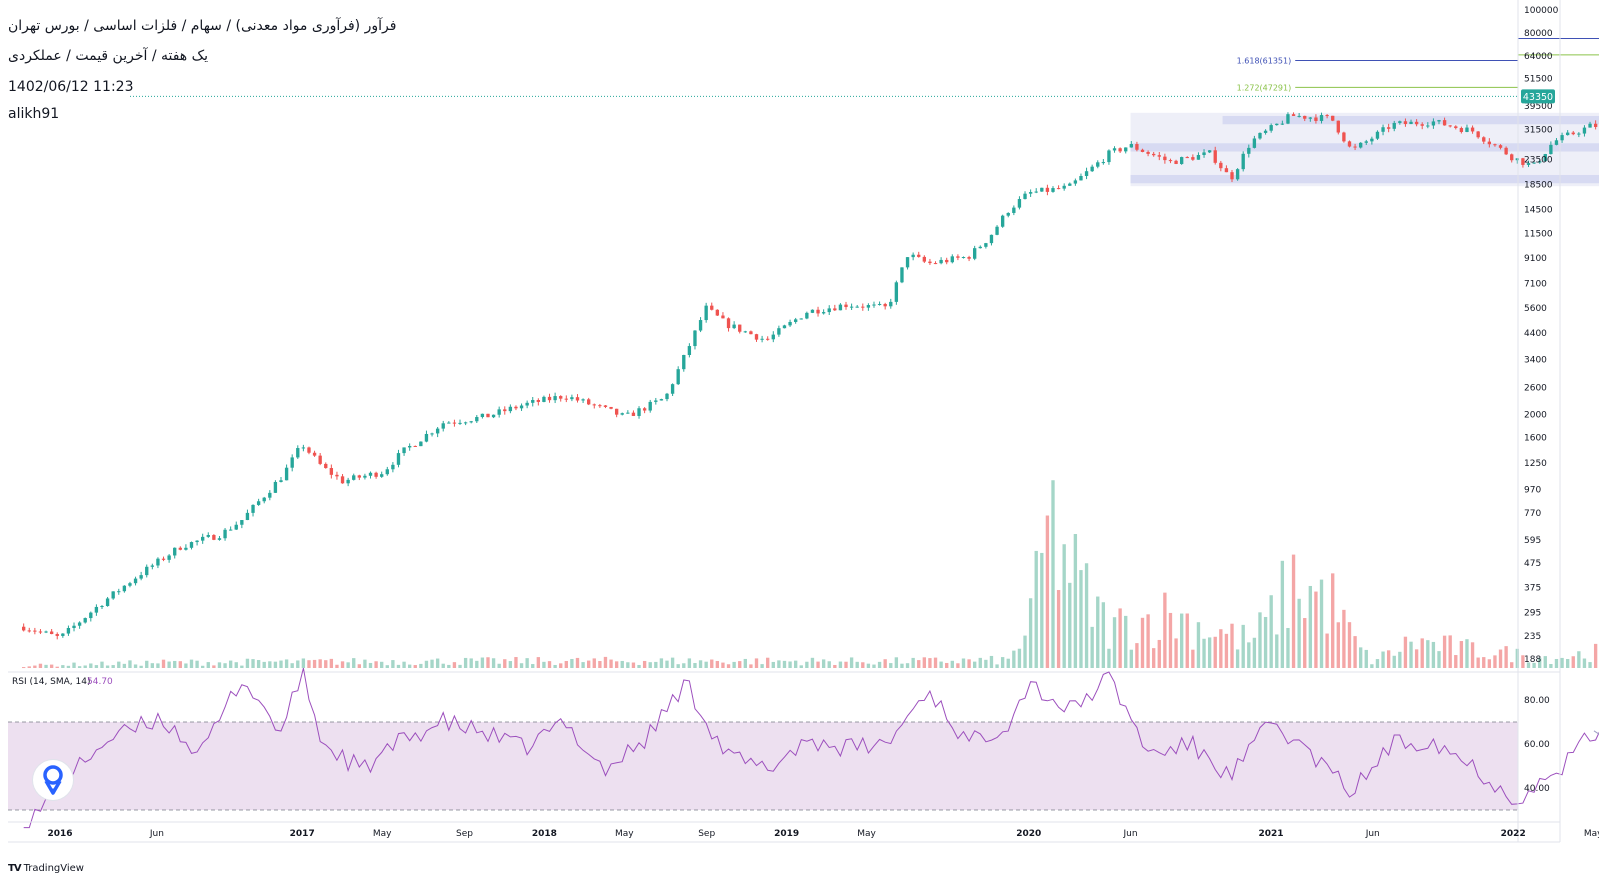 The width and height of the screenshot is (1599, 887). Describe the element at coordinates (1538, 130) in the screenshot. I see `price-tick-label: 31500` at that location.